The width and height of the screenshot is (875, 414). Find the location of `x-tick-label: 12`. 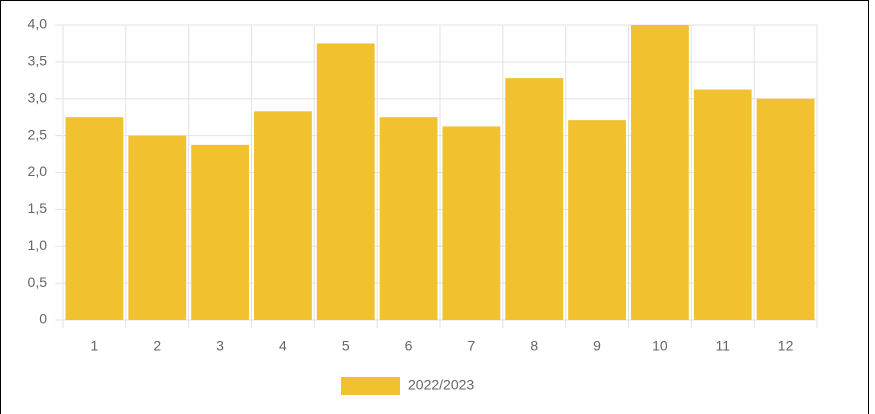

x-tick-label: 12 is located at coordinates (786, 346).